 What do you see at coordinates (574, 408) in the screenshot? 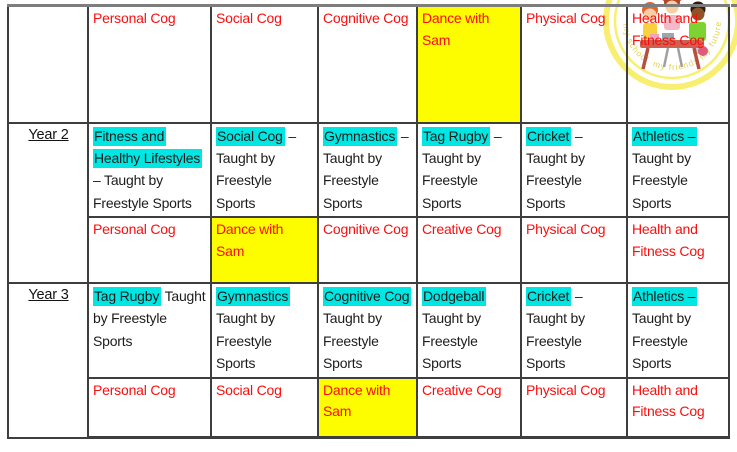
I see `cell-year3-physical-cog: Physical Cog` at bounding box center [574, 408].